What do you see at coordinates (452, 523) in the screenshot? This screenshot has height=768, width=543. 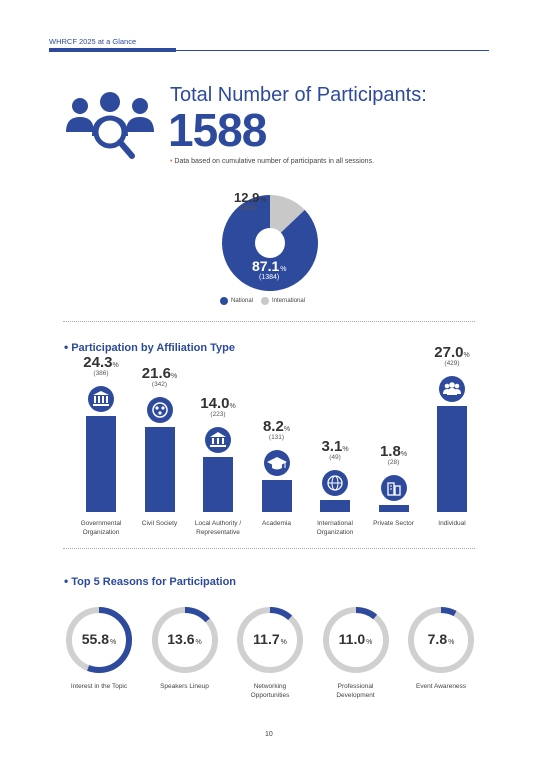 I see `affiliation-category-label: Individual` at bounding box center [452, 523].